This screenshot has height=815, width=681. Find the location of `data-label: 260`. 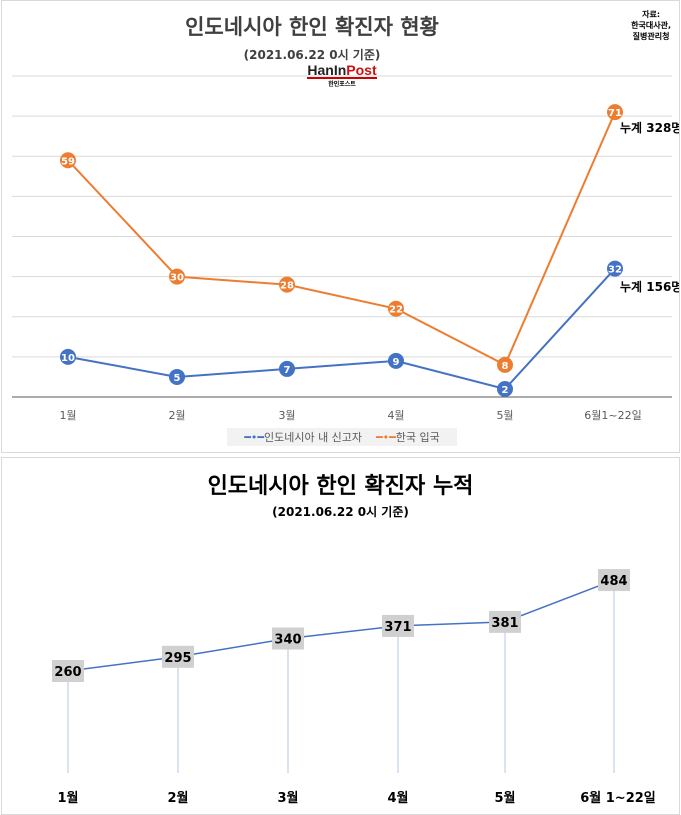

data-label: 260 is located at coordinates (67, 672).